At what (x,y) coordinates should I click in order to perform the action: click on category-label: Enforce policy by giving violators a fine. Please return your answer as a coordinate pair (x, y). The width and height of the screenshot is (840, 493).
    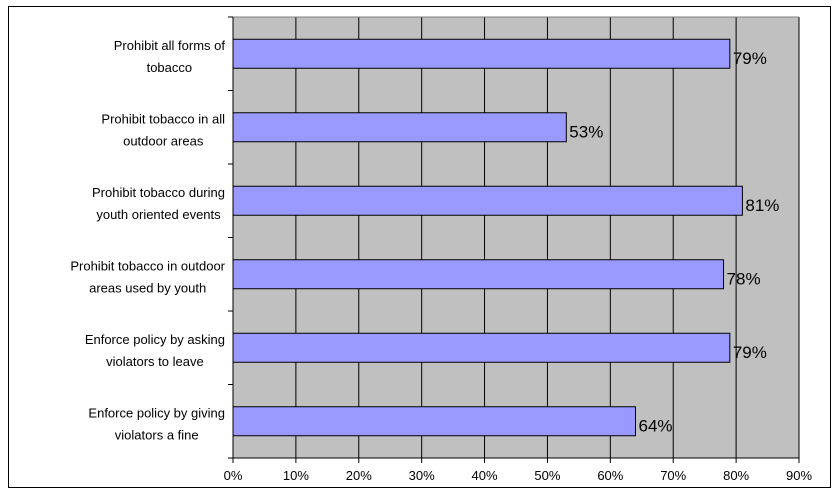
    Looking at the image, I should click on (156, 423).